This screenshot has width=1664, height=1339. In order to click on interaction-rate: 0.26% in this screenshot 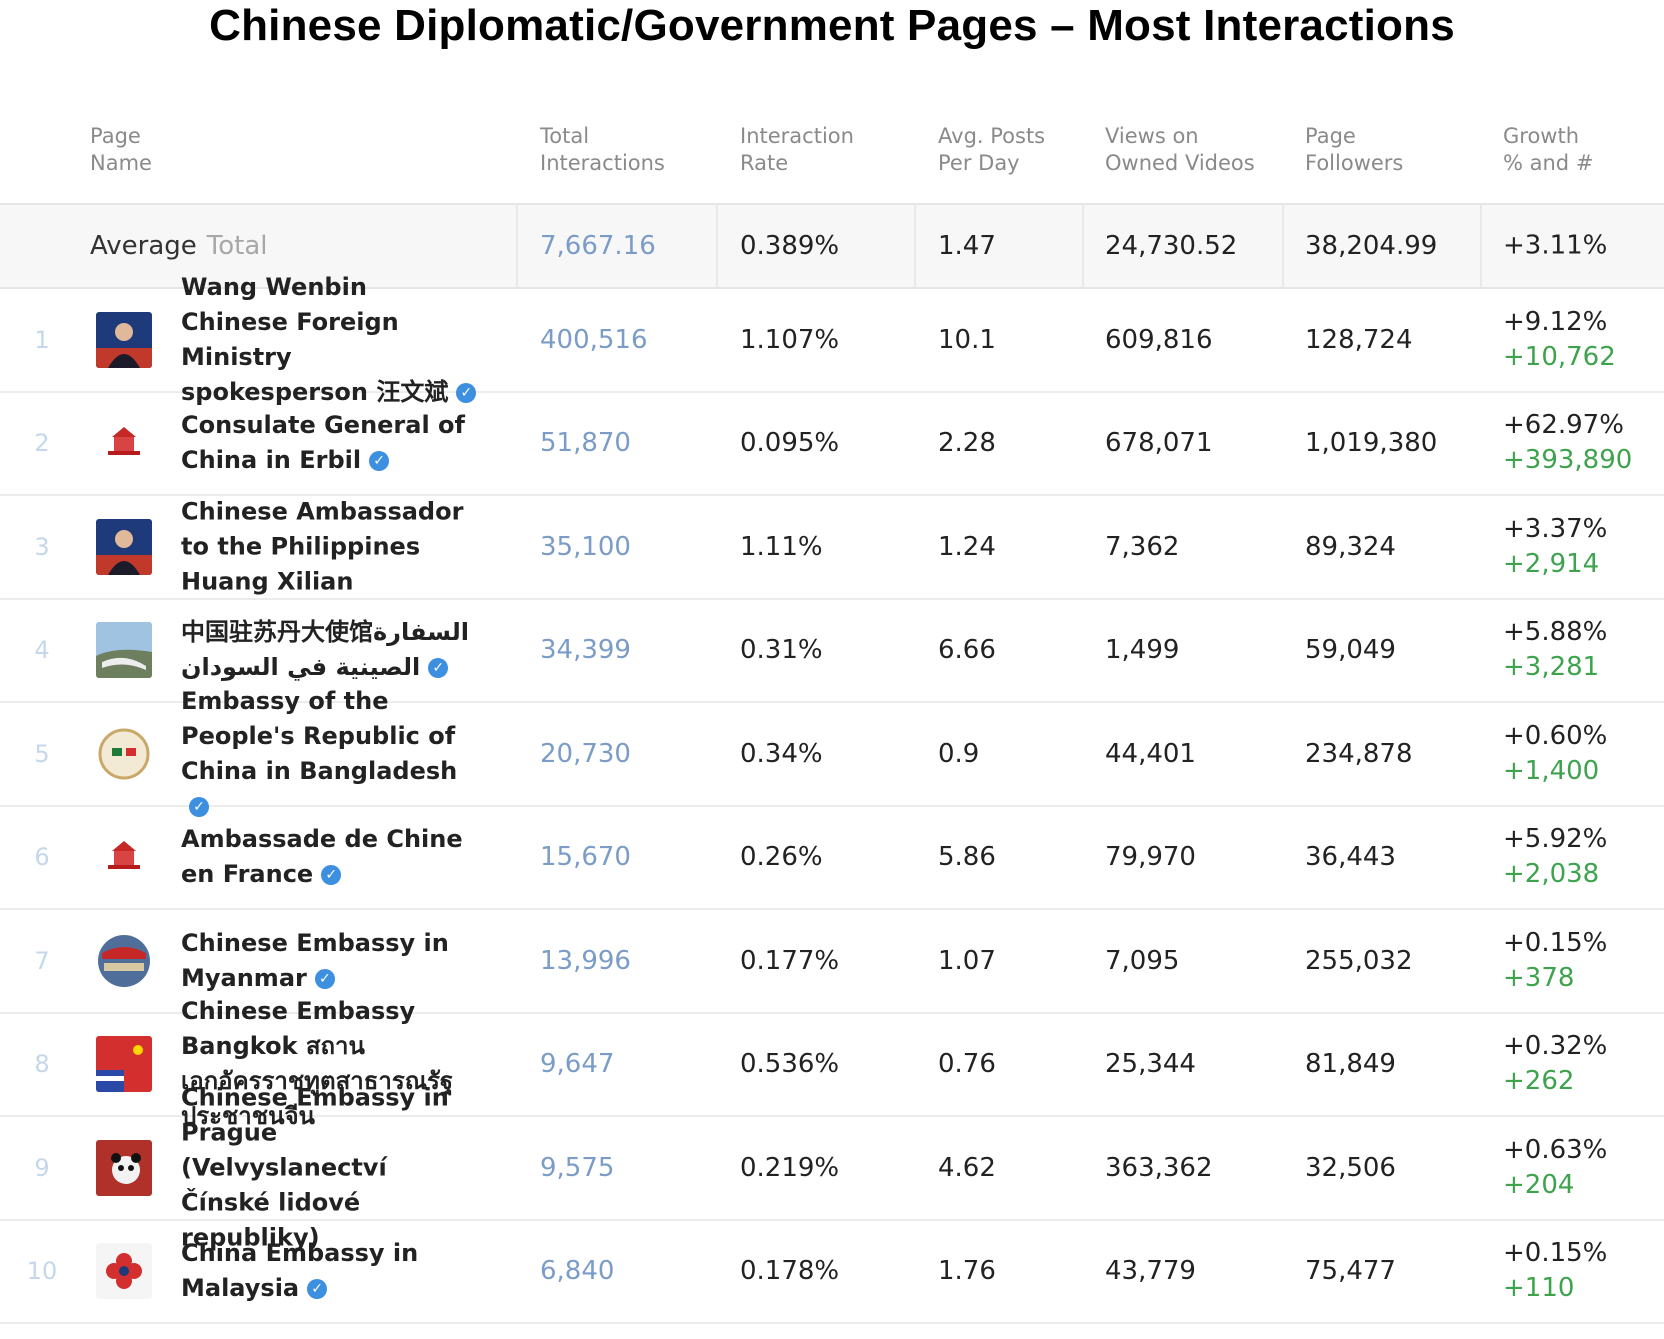, I will do `click(781, 857)`.